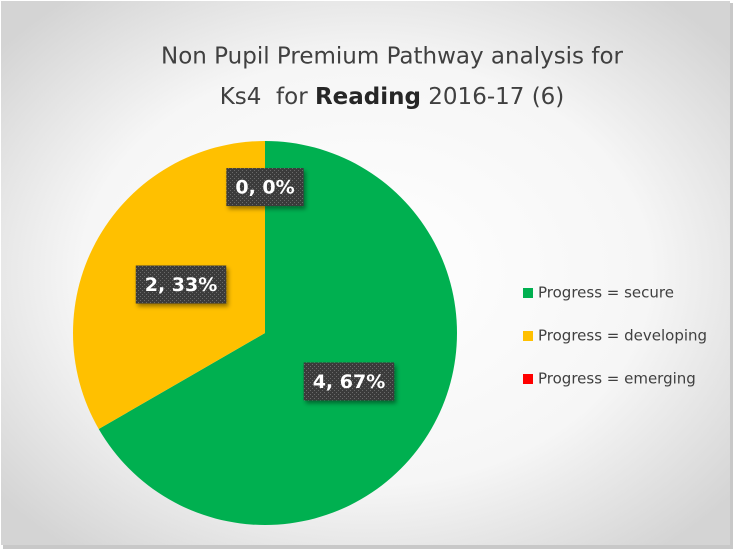  I want to click on data-label-group: 2, 33%, so click(181, 284).